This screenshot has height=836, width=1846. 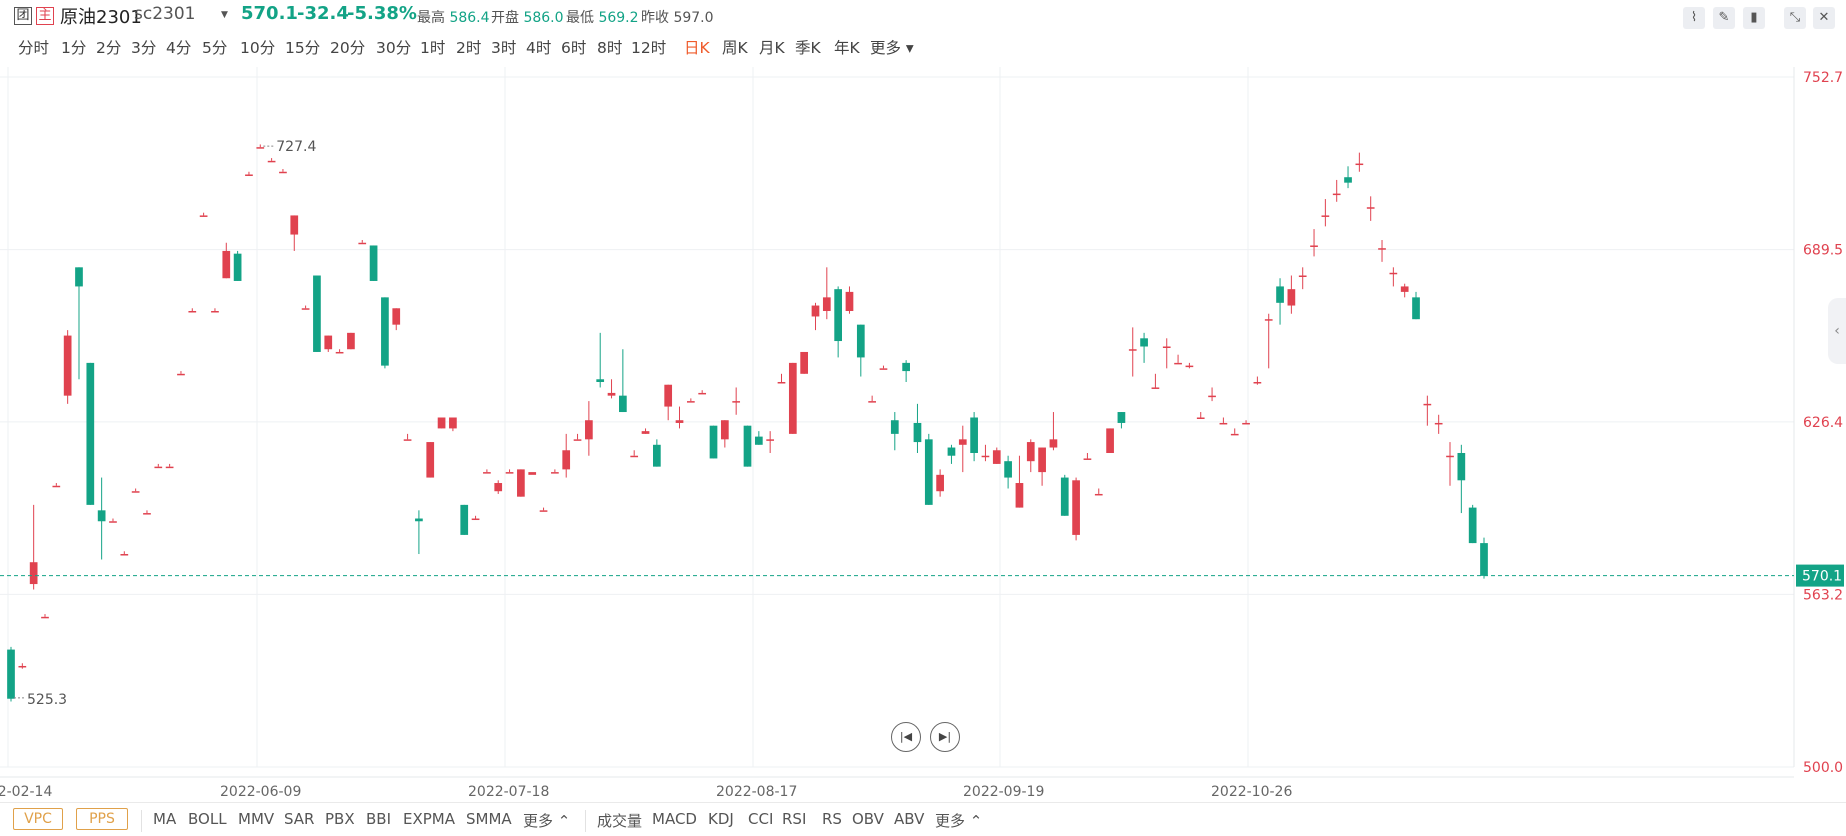 What do you see at coordinates (207, 819) in the screenshot?
I see `overlay-indicator-1: BOLL` at bounding box center [207, 819].